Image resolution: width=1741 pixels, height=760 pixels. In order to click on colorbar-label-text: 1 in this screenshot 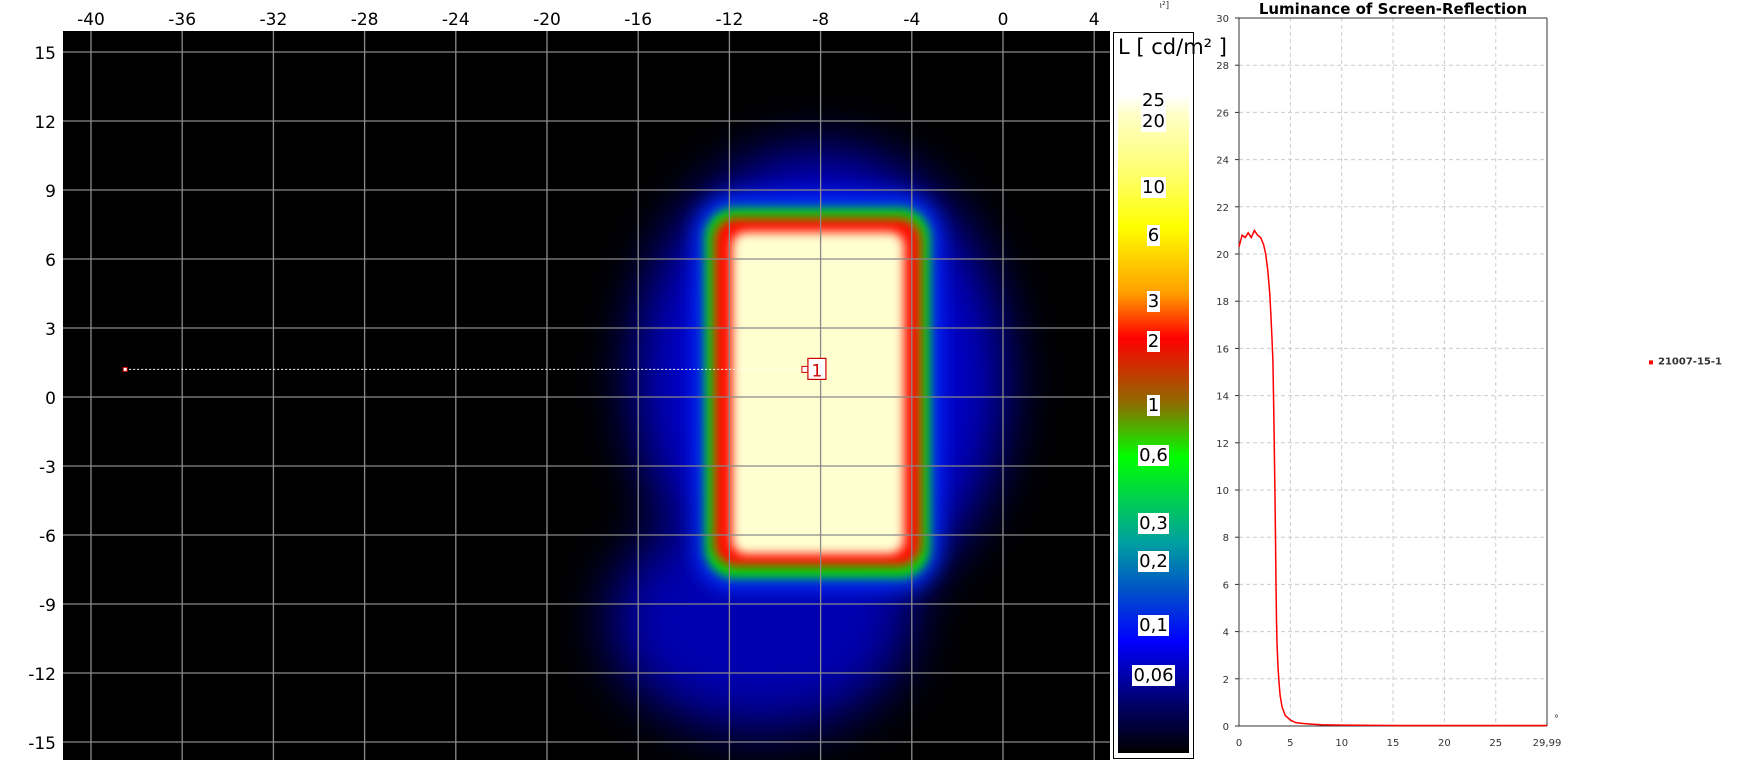, I will do `click(1153, 405)`.